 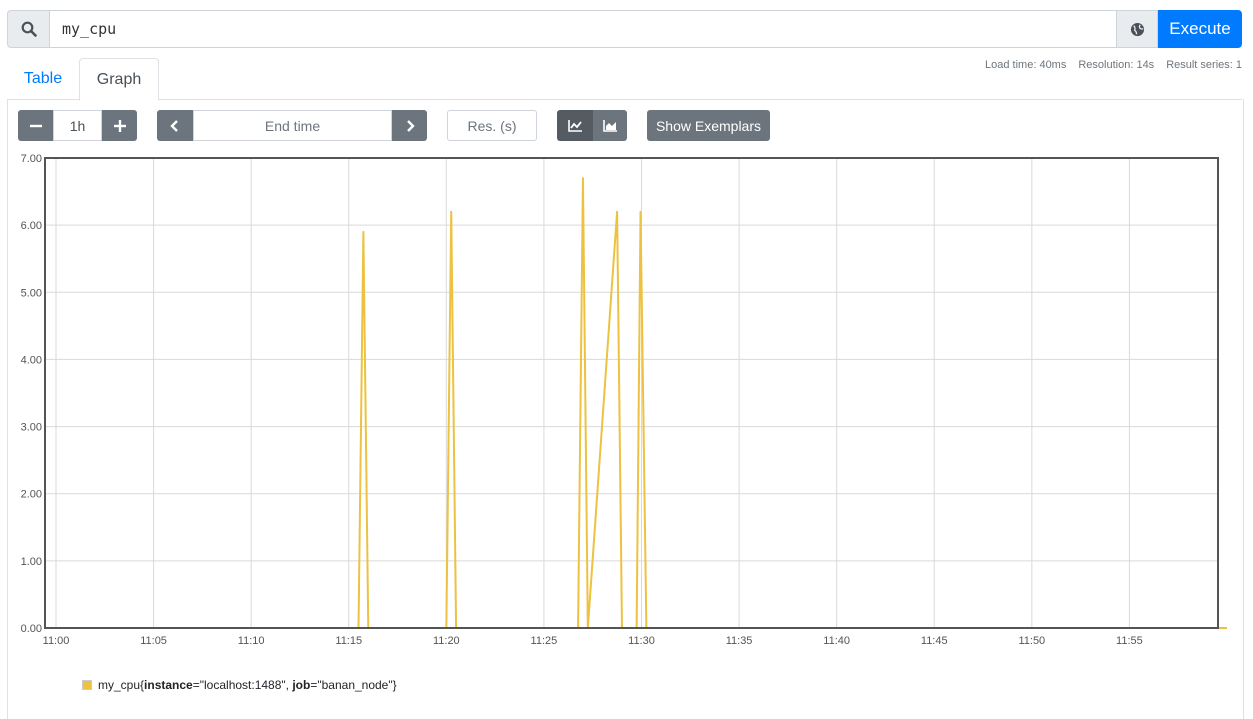 I want to click on x-tick-label: 11:50, so click(x=1031, y=641).